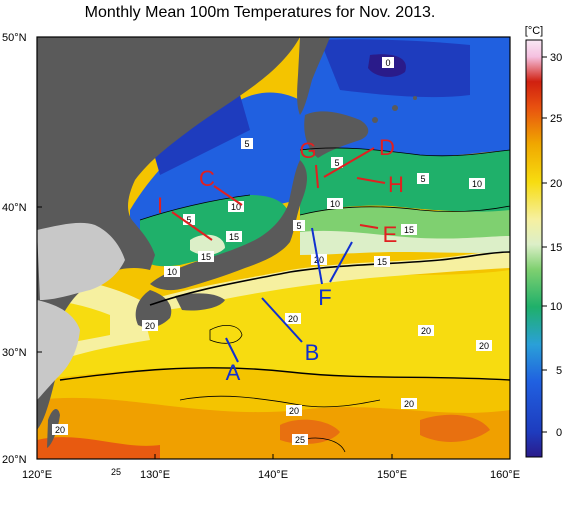 The width and height of the screenshot is (575, 505). I want to click on lon-label-120e: 120°E, so click(37, 475).